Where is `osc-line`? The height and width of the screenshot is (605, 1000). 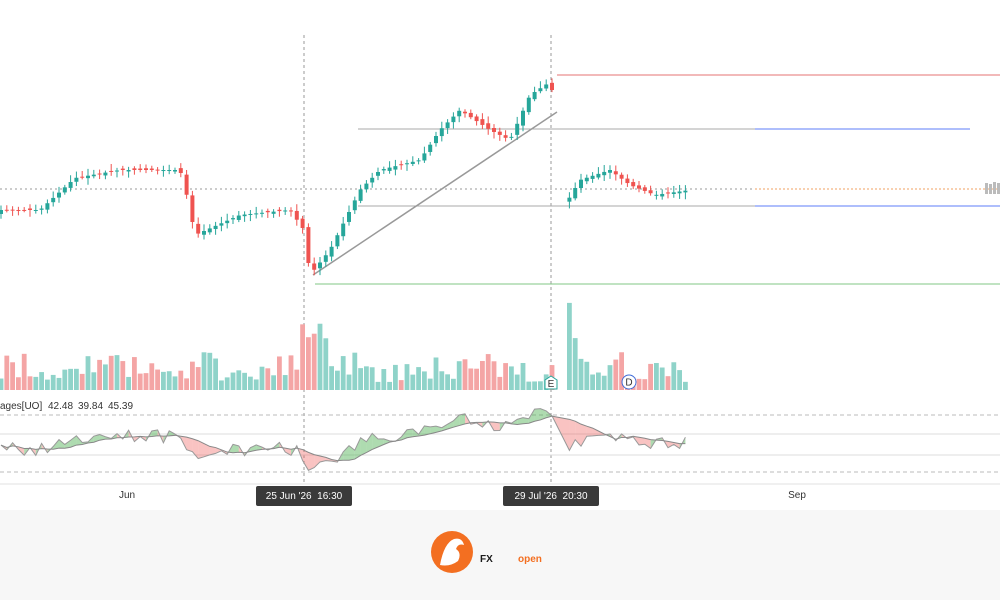
osc-line is located at coordinates (343, 439).